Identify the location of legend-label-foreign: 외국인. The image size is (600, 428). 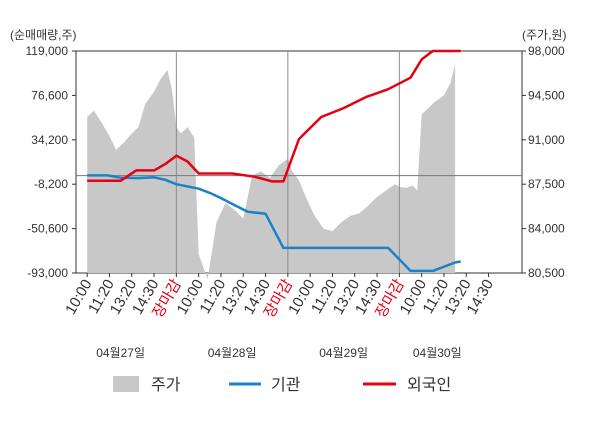
(429, 385).